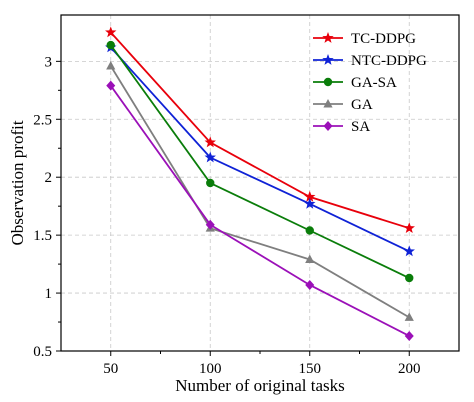 This screenshot has width=474, height=402. I want to click on legend-item-tc-ddpg: TC-DDPG, so click(364, 39).